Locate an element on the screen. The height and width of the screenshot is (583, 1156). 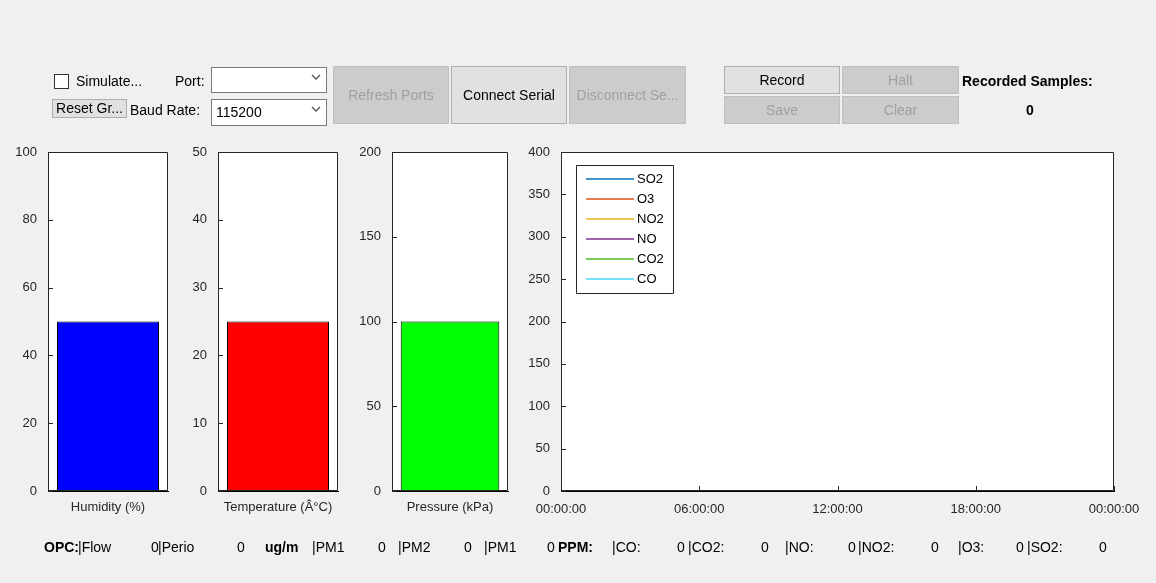
y-tick-label: 80 is located at coordinates (29, 219).